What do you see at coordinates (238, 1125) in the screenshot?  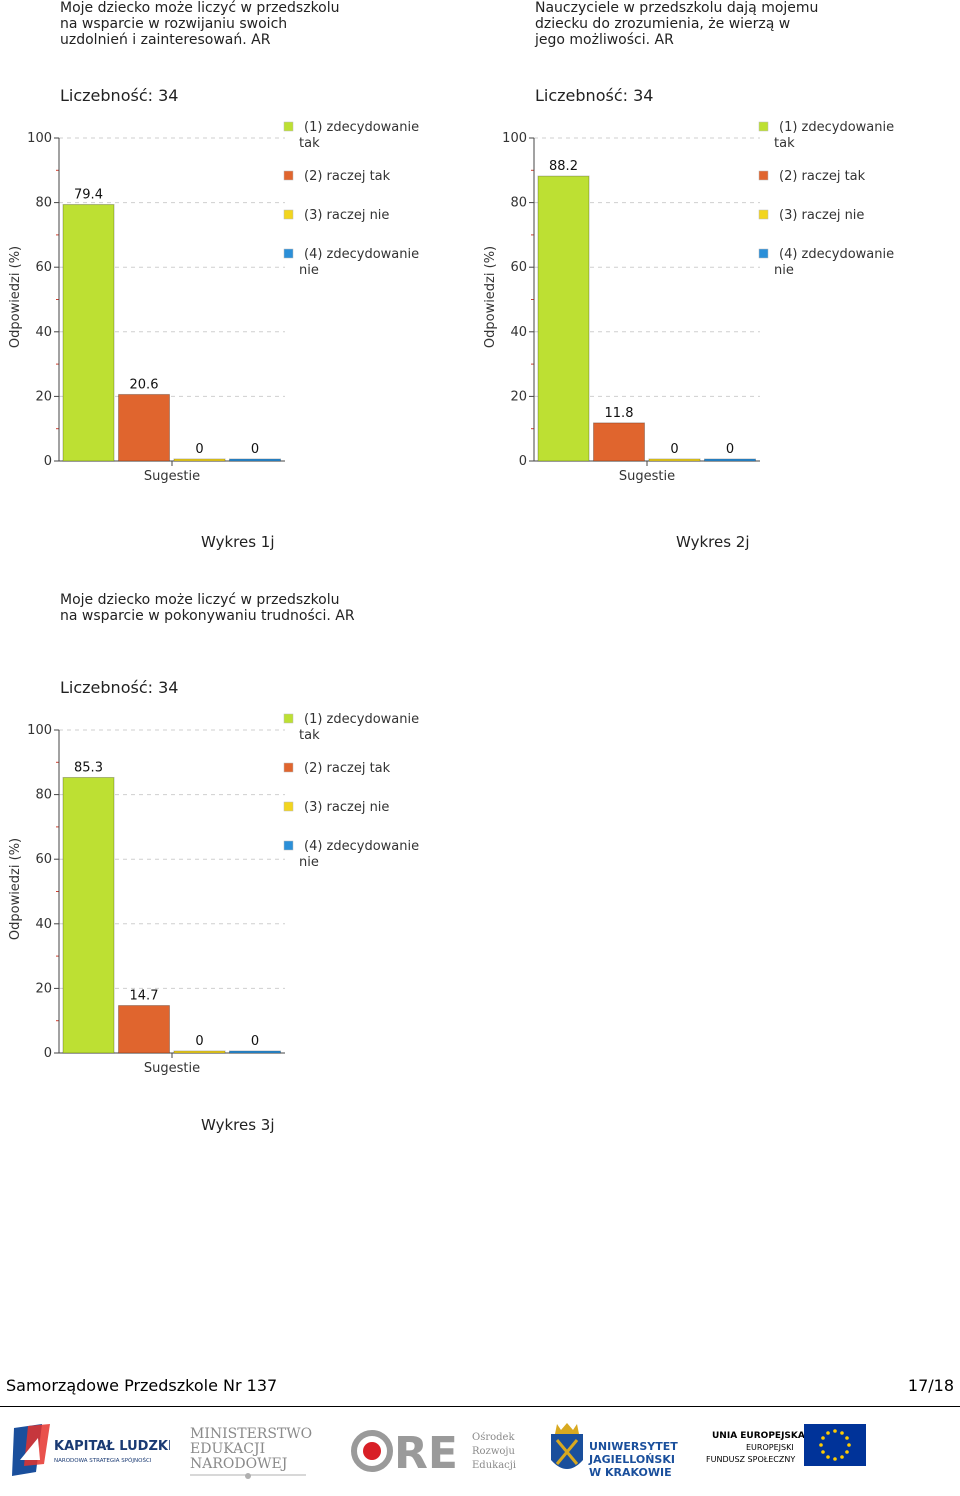 I see `chart-3-caption: Wykres 3j` at bounding box center [238, 1125].